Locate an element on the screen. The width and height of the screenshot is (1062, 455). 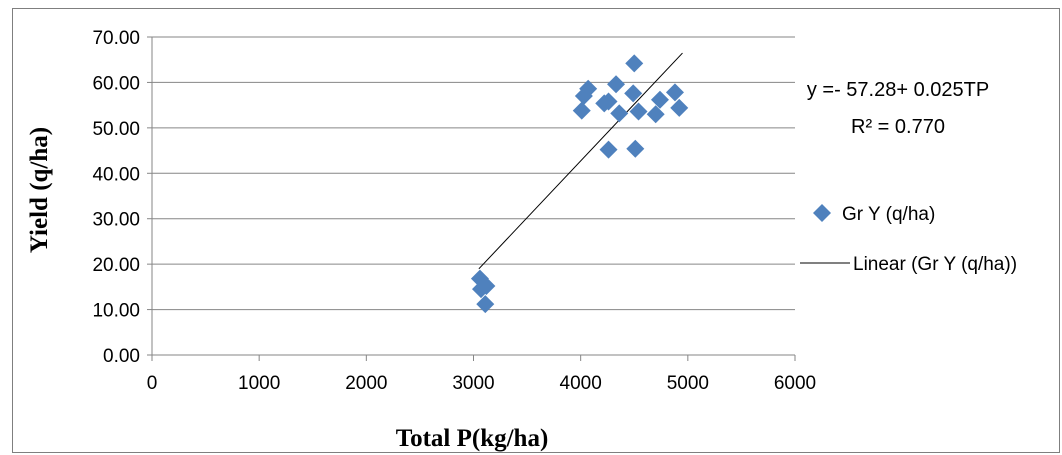
x-axis-title: Total P(kg/ha) is located at coordinates (472, 438).